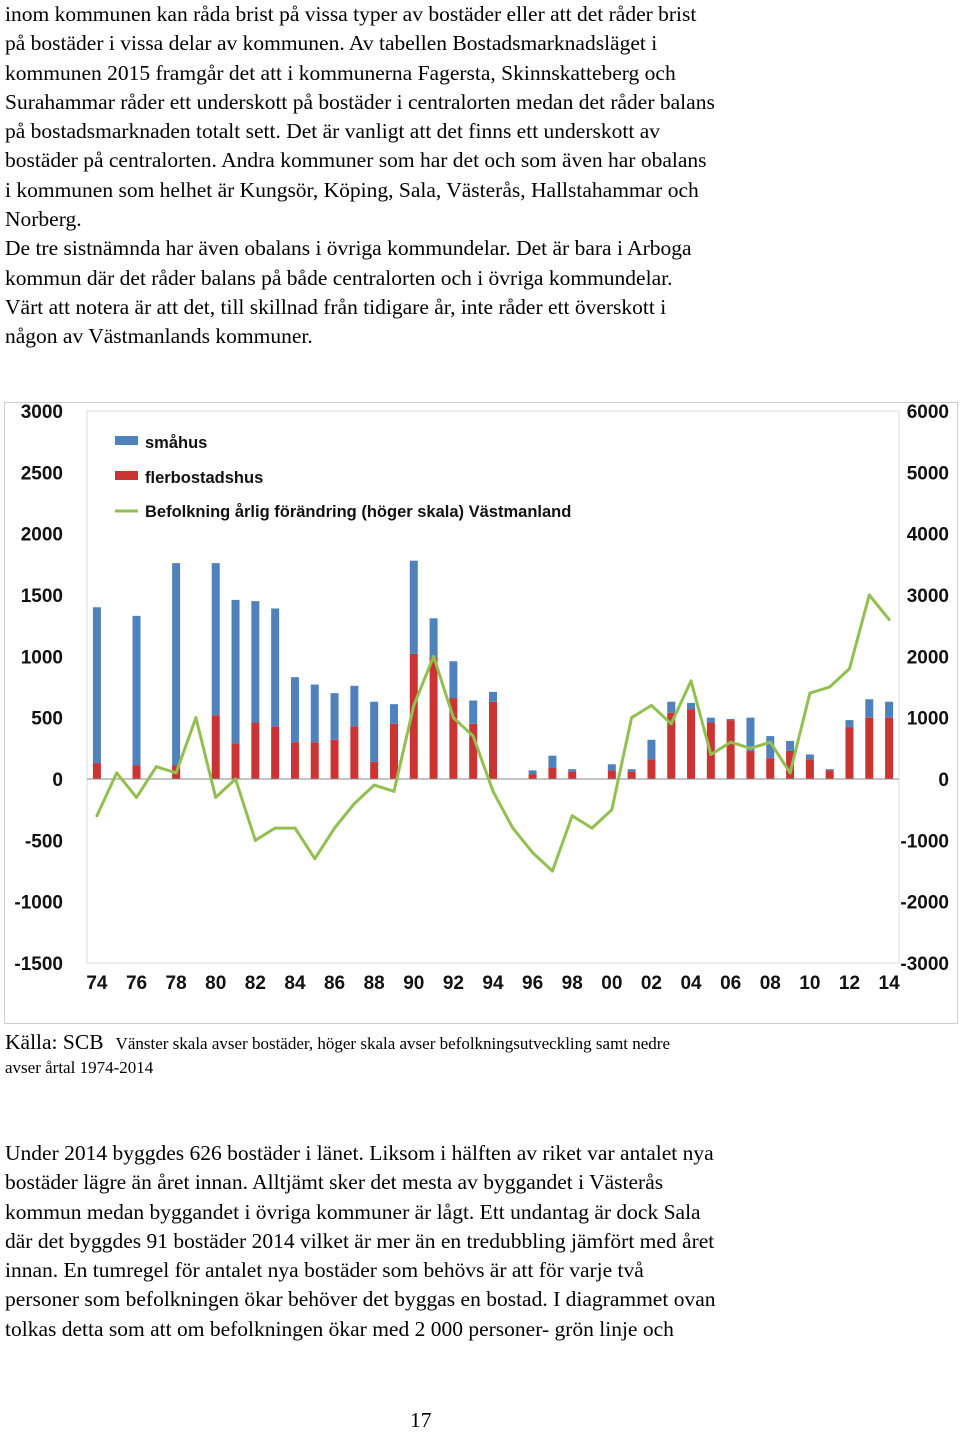  Describe the element at coordinates (592, 828) in the screenshot. I see `line-point-befolkning-1999` at that location.